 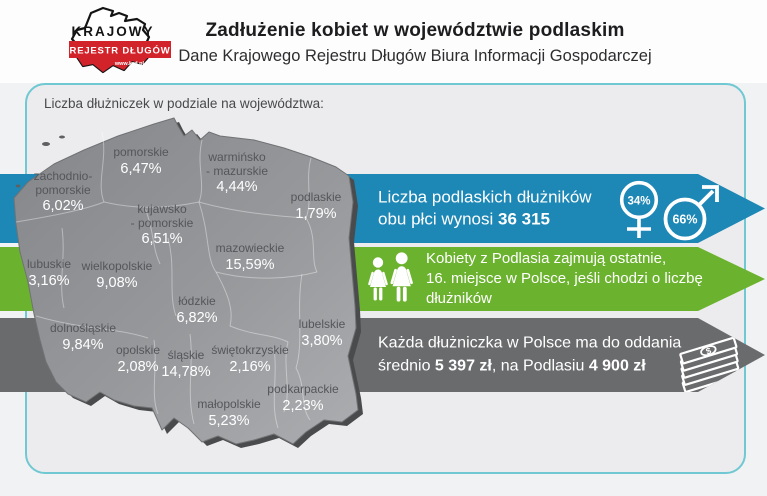 What do you see at coordinates (49, 264) in the screenshot?
I see `region-name: lubuskie` at bounding box center [49, 264].